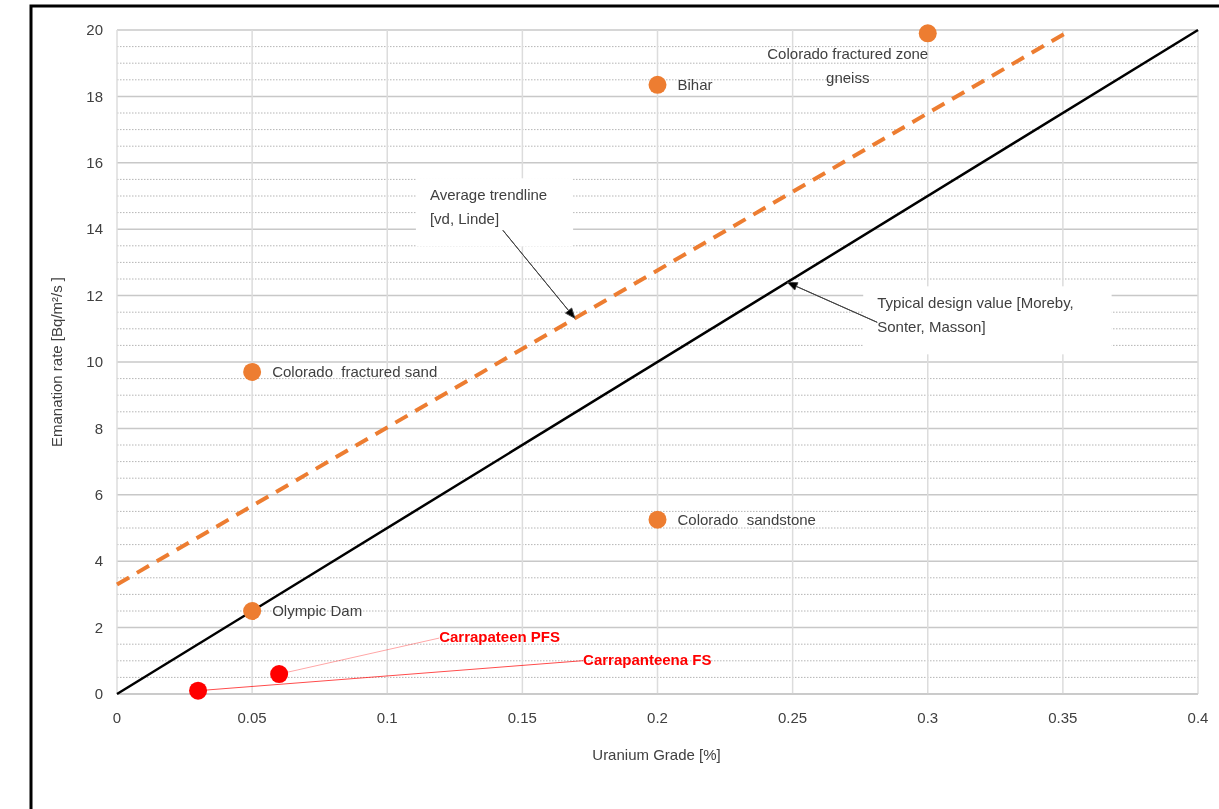 The height and width of the screenshot is (809, 1219). I want to click on annotation: Colorado fractured zone gneiss, so click(848, 66).